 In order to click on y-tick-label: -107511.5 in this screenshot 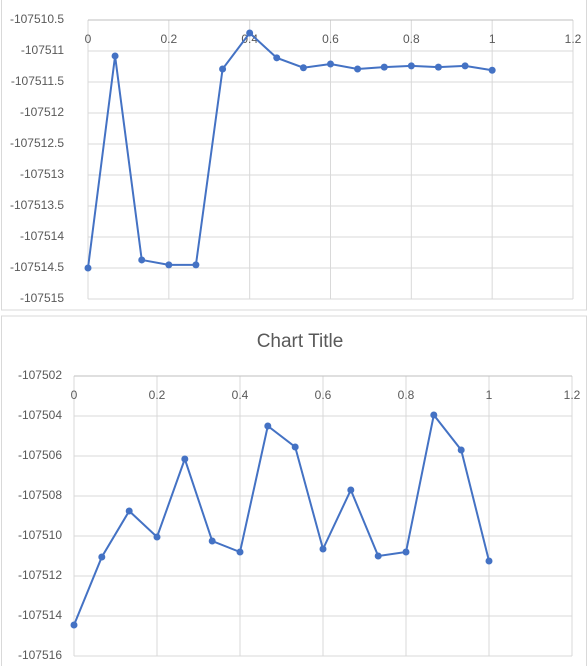, I will do `click(37, 81)`.